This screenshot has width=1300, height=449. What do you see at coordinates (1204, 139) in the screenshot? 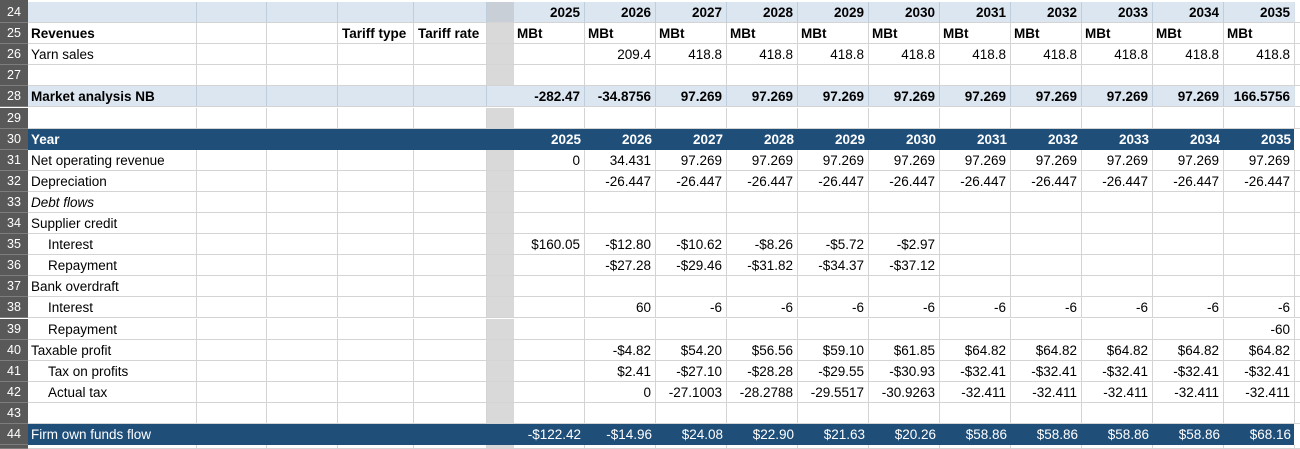
I see `cell: 2034` at bounding box center [1204, 139].